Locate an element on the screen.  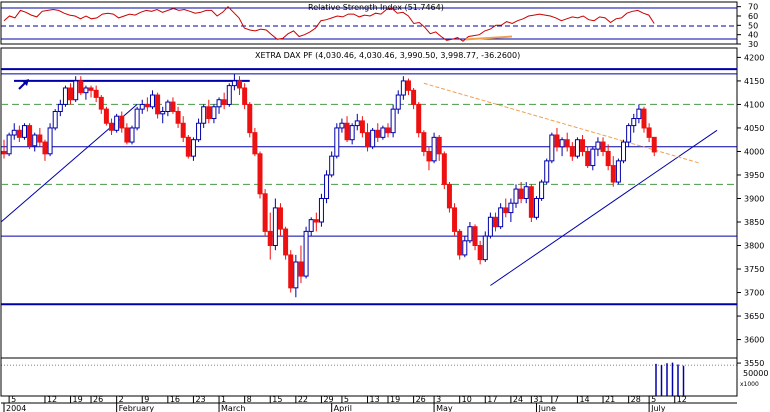
x-tick-label: 3 is located at coordinates (438, 399).